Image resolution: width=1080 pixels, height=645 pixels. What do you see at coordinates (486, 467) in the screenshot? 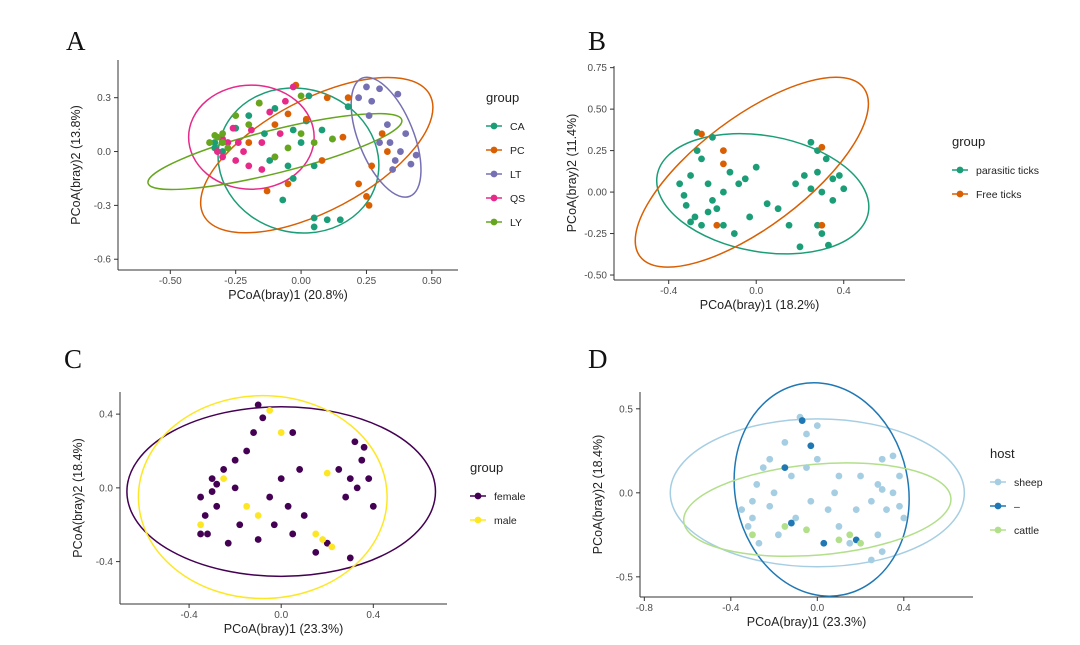
I see `legend-title: group` at bounding box center [486, 467].